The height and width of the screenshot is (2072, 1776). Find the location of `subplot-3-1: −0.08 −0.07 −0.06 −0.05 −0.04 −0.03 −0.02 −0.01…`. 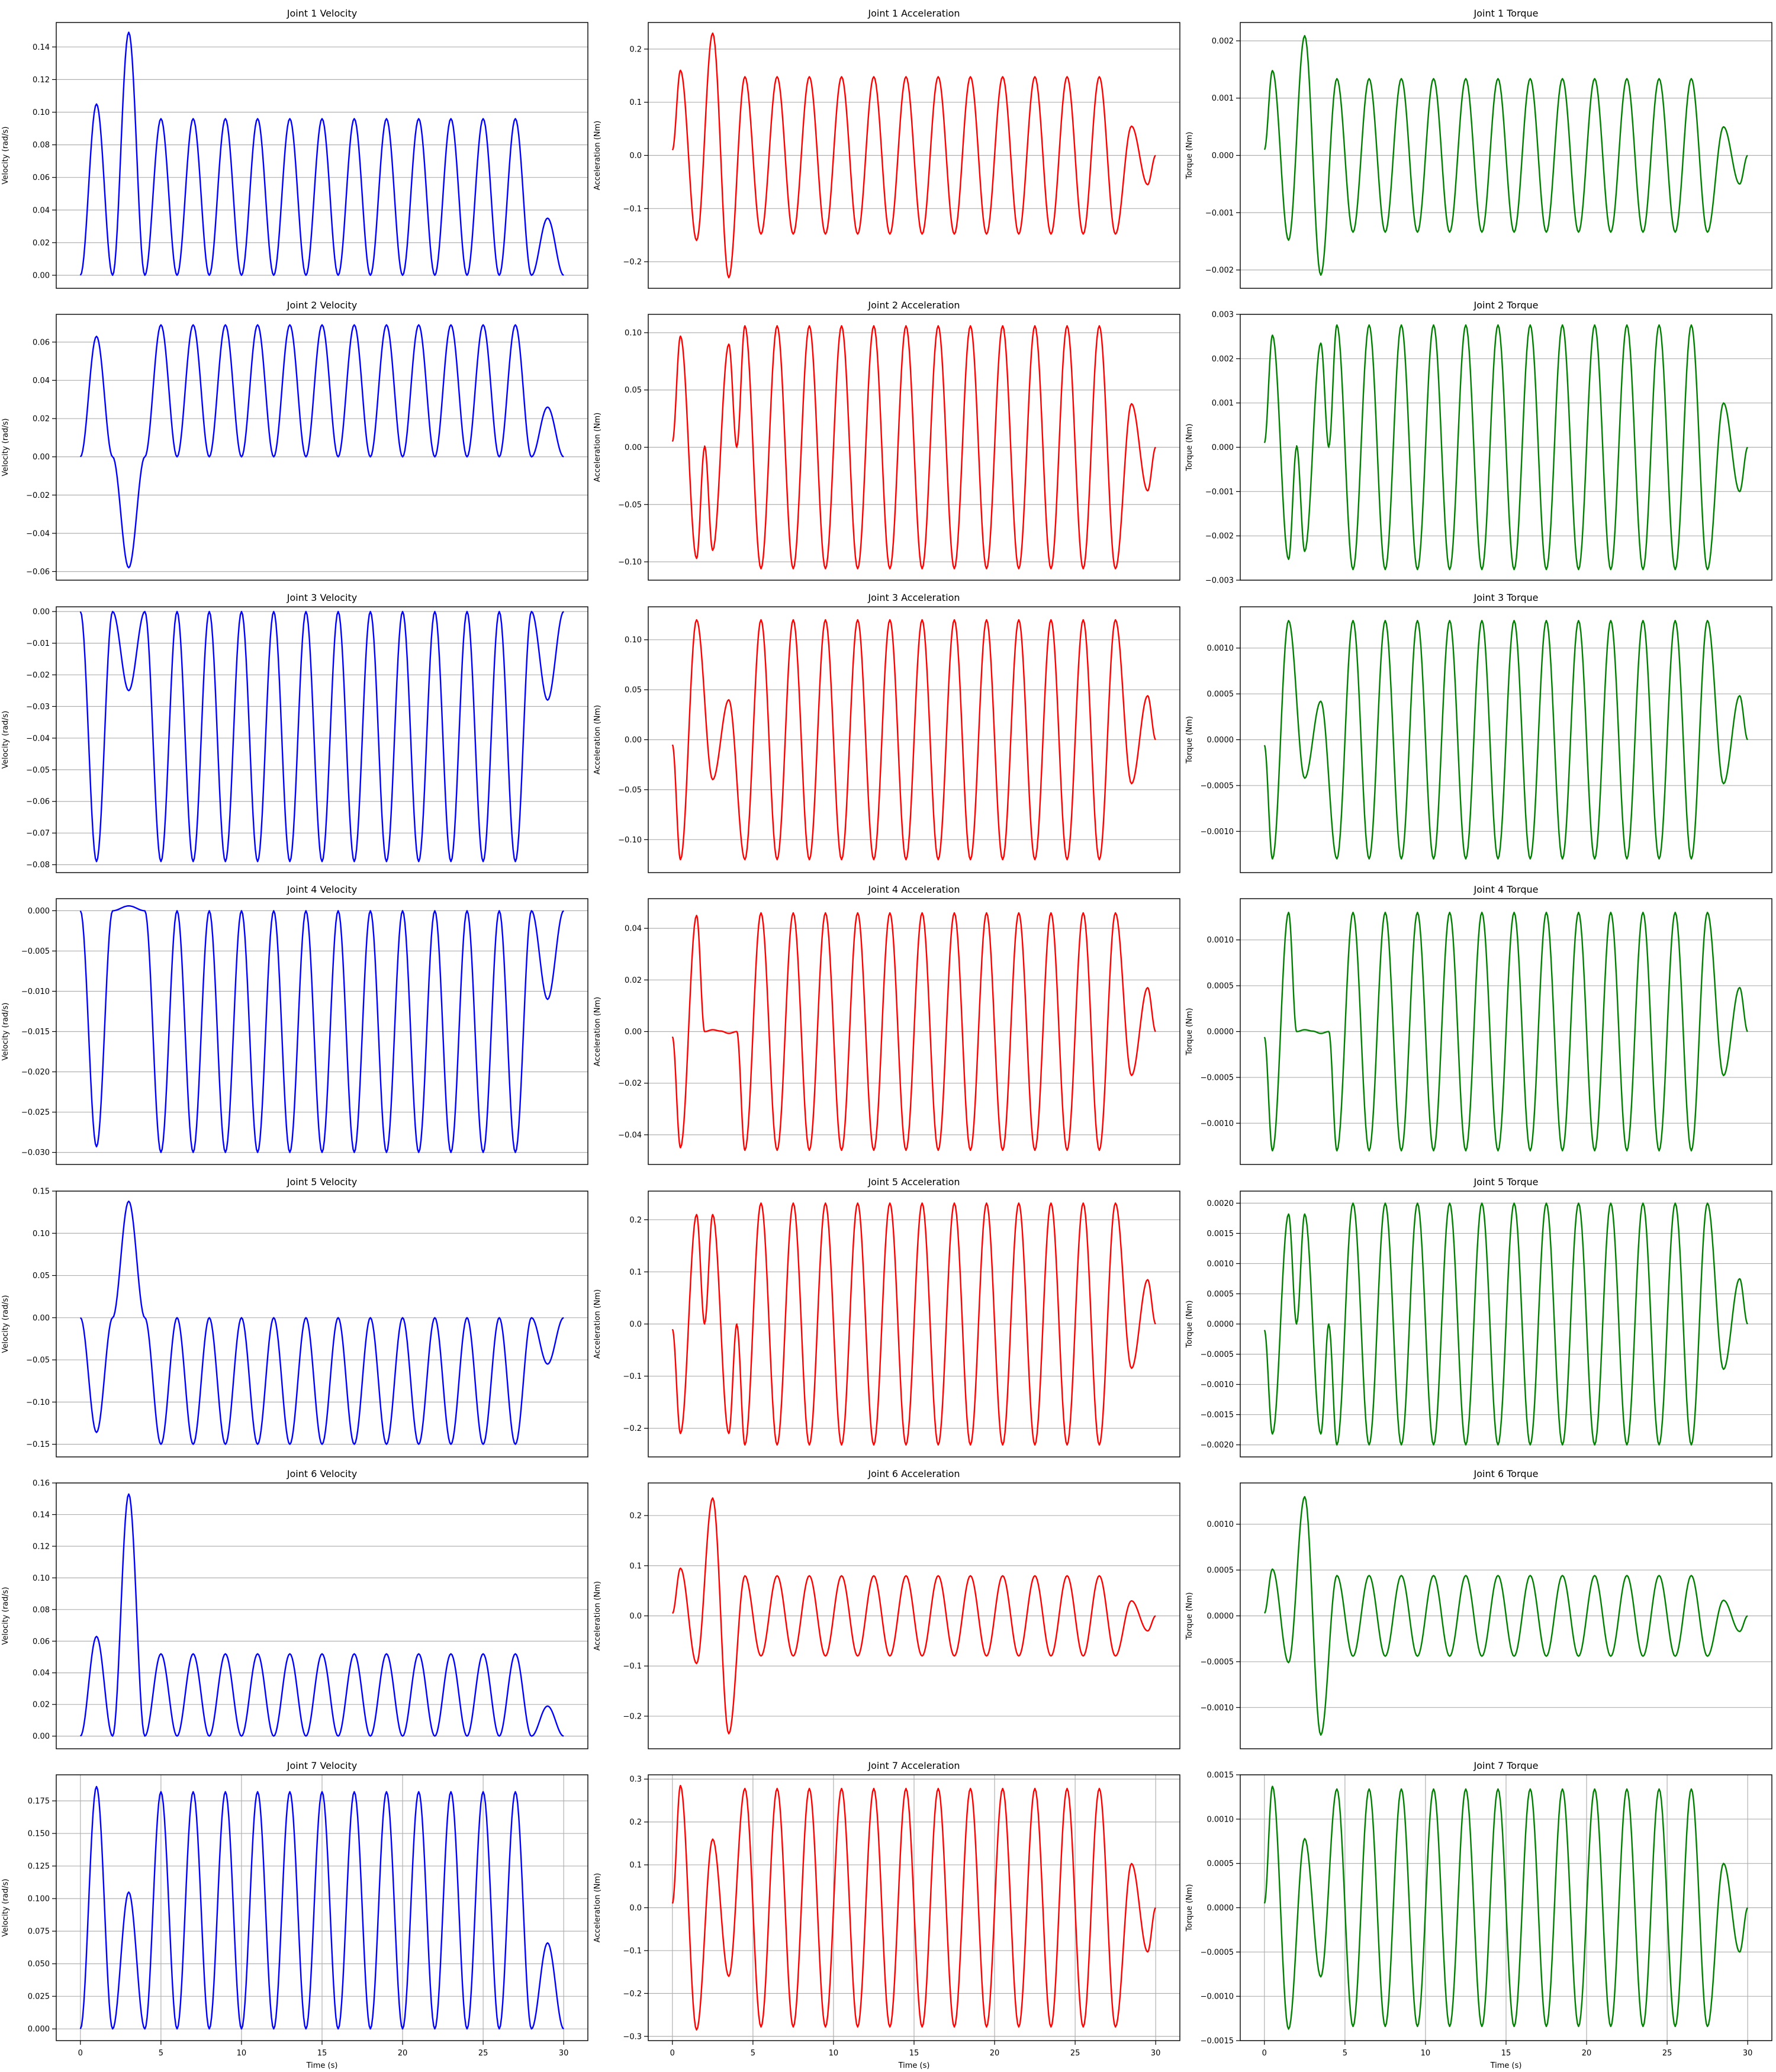

subplot-3-1: −0.08 −0.07 −0.06 −0.05 −0.04 −0.03 −0.02 −0.01… is located at coordinates (294, 732).